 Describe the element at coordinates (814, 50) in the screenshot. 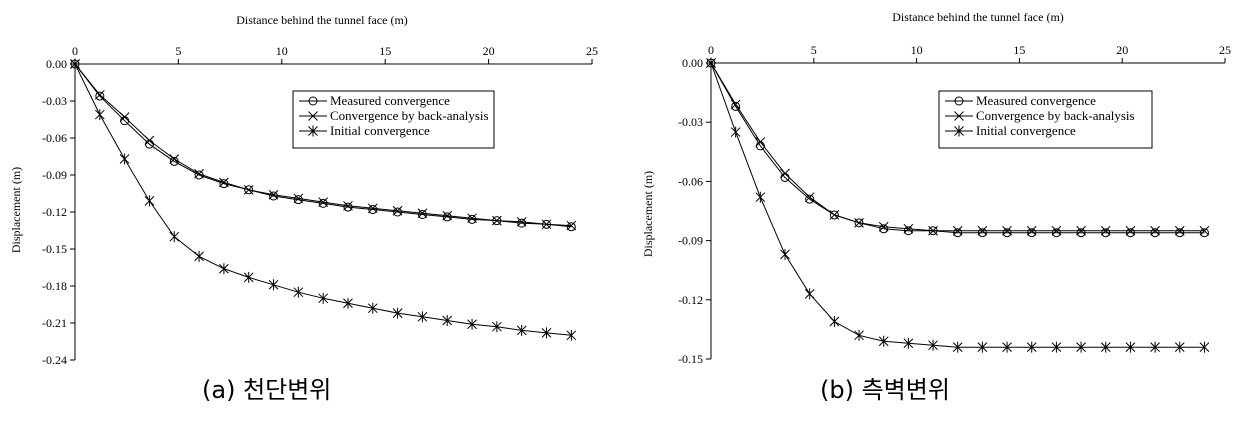

I see `x-tick-label: 5` at that location.